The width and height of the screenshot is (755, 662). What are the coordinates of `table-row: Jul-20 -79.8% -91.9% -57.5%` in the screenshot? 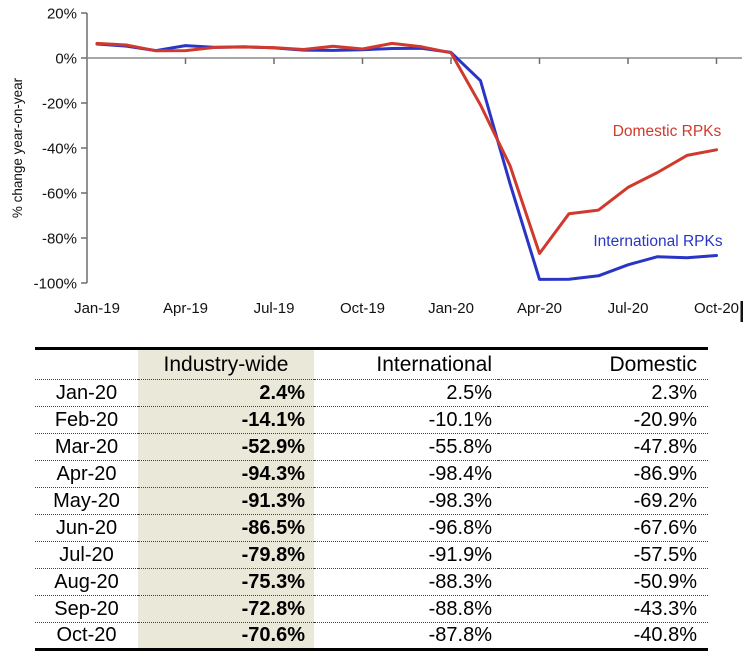 It's located at (371, 555).